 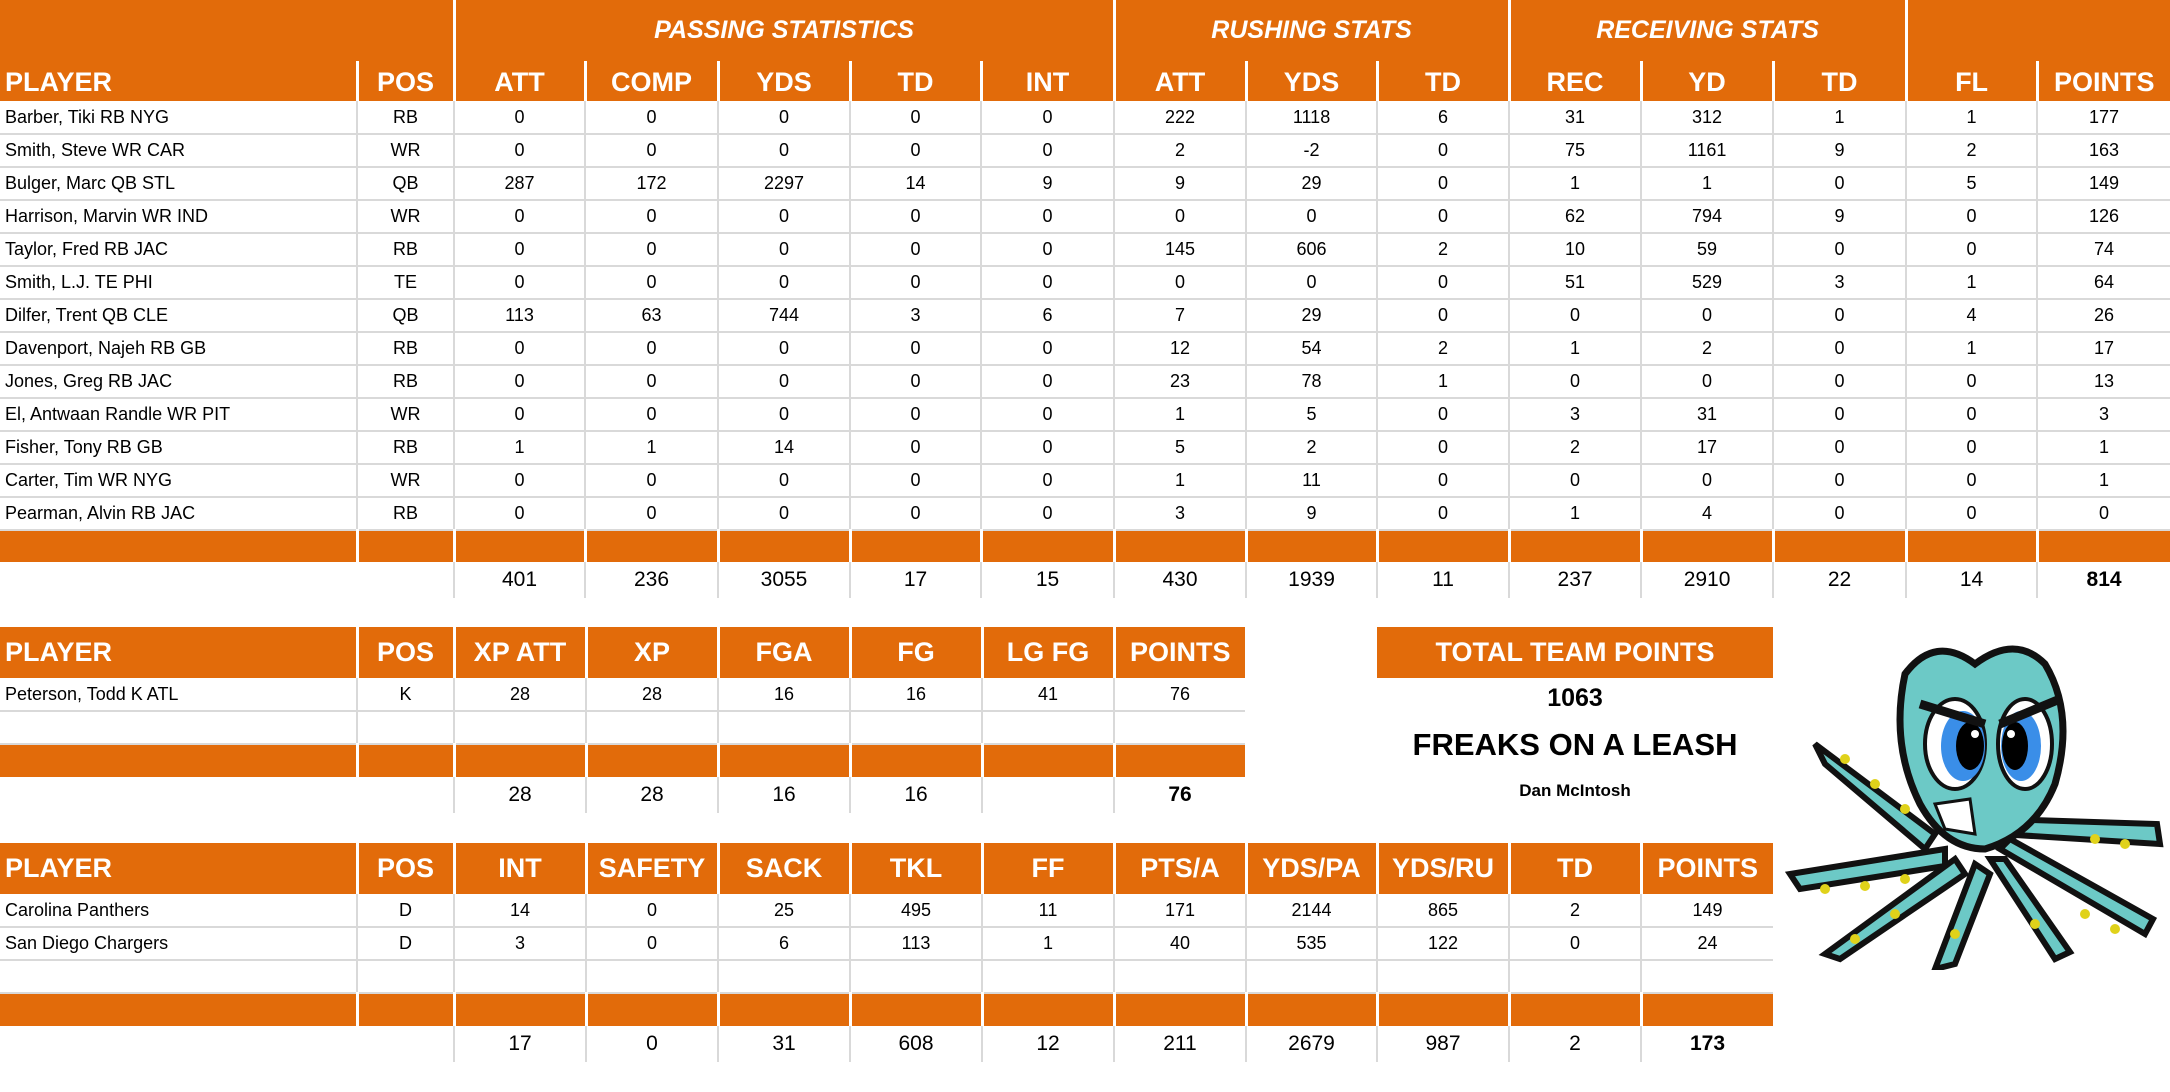 I want to click on stat-cell: 177, so click(x=2103, y=118).